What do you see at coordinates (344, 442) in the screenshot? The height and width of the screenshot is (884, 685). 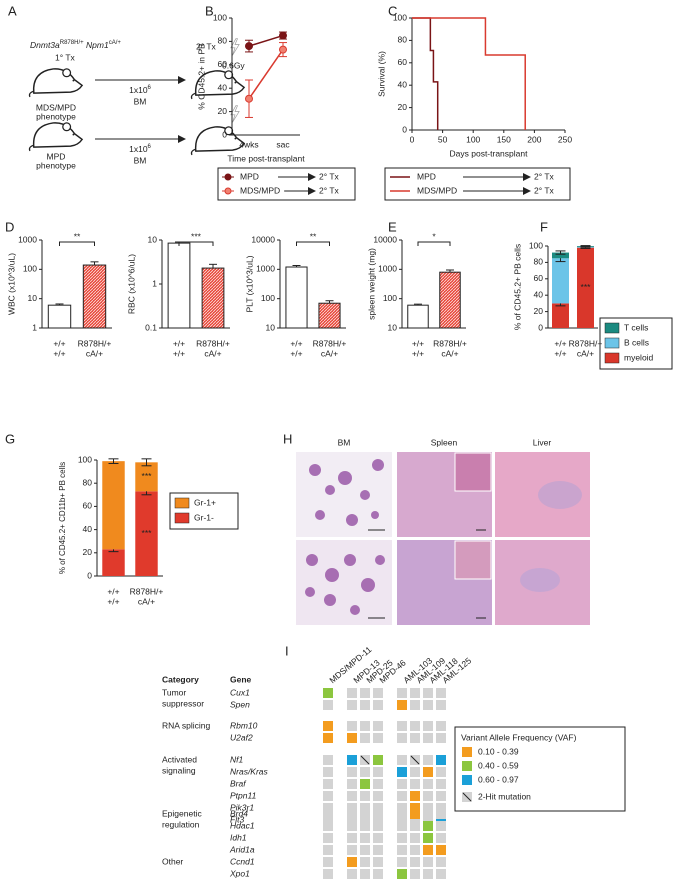 I see `column-label: BM` at bounding box center [344, 442].